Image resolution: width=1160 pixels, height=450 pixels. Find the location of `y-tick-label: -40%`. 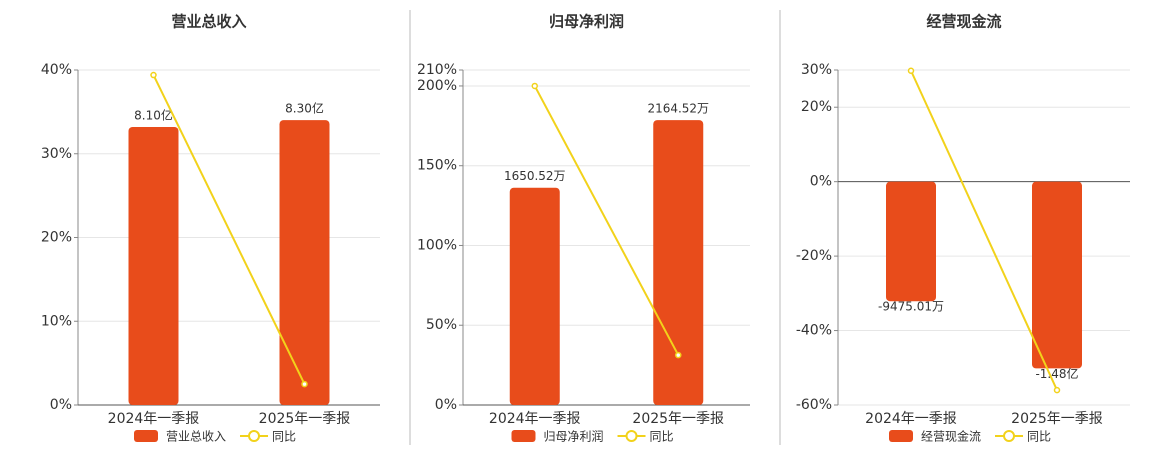

y-tick-label: -40% is located at coordinates (814, 331).